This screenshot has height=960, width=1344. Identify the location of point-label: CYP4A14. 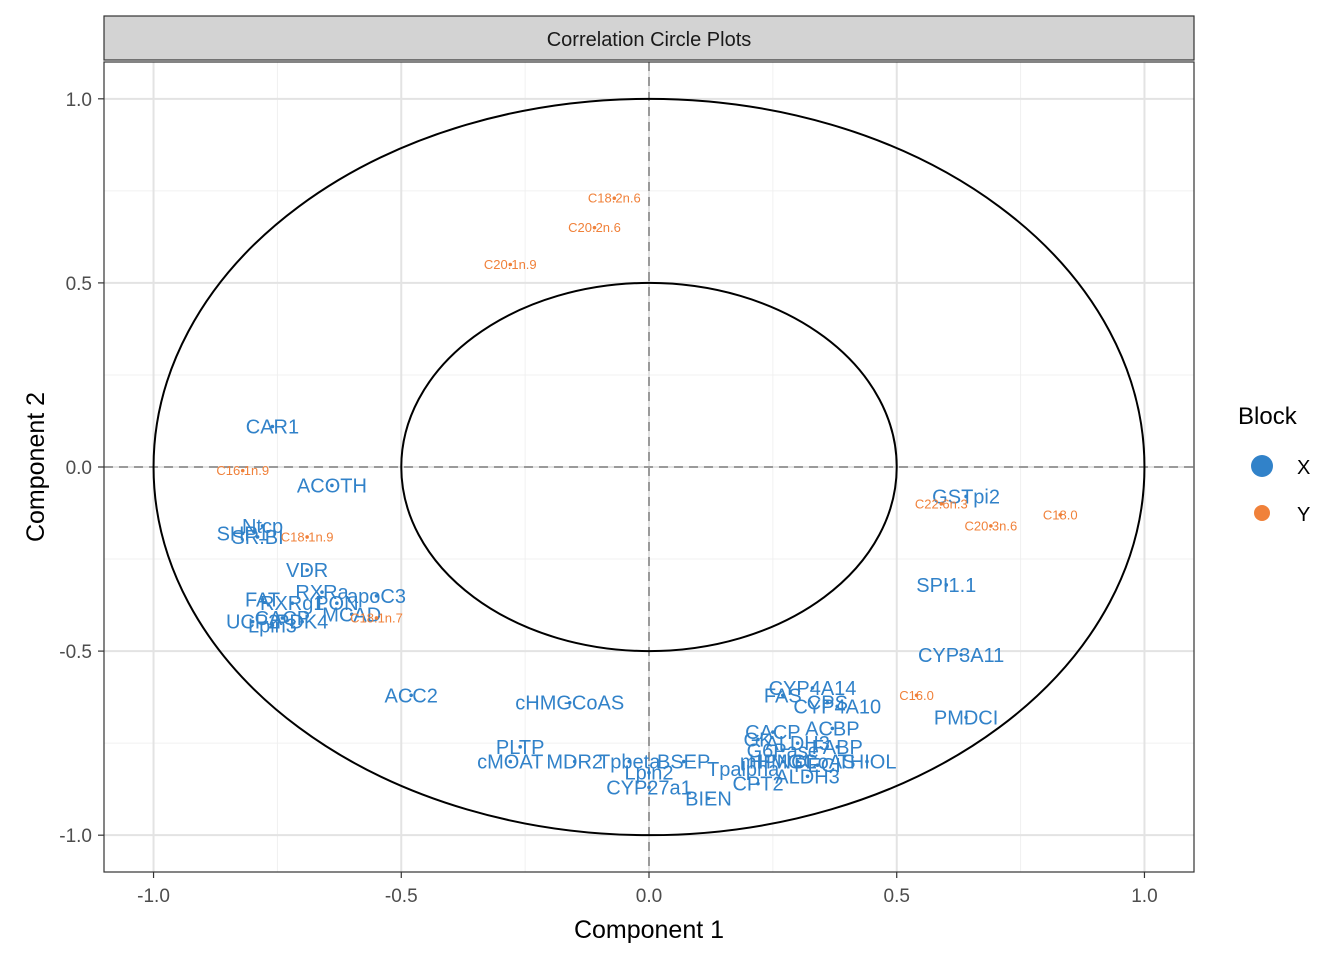
(813, 689).